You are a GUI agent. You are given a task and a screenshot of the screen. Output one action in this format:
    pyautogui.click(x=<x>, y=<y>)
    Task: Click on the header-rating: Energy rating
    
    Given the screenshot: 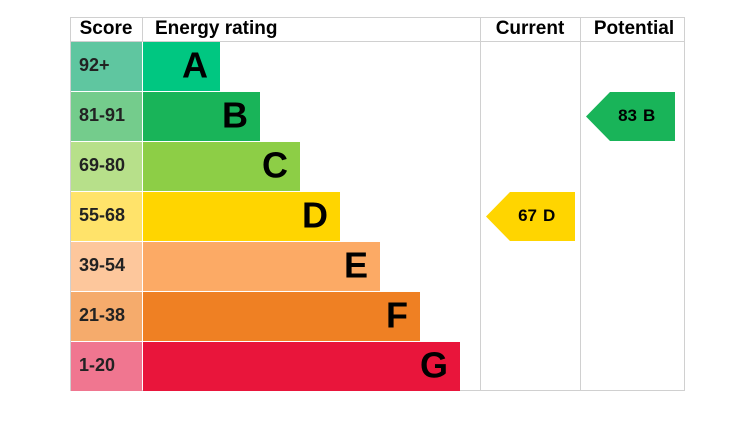 What is the action you would take?
    pyautogui.click(x=216, y=28)
    